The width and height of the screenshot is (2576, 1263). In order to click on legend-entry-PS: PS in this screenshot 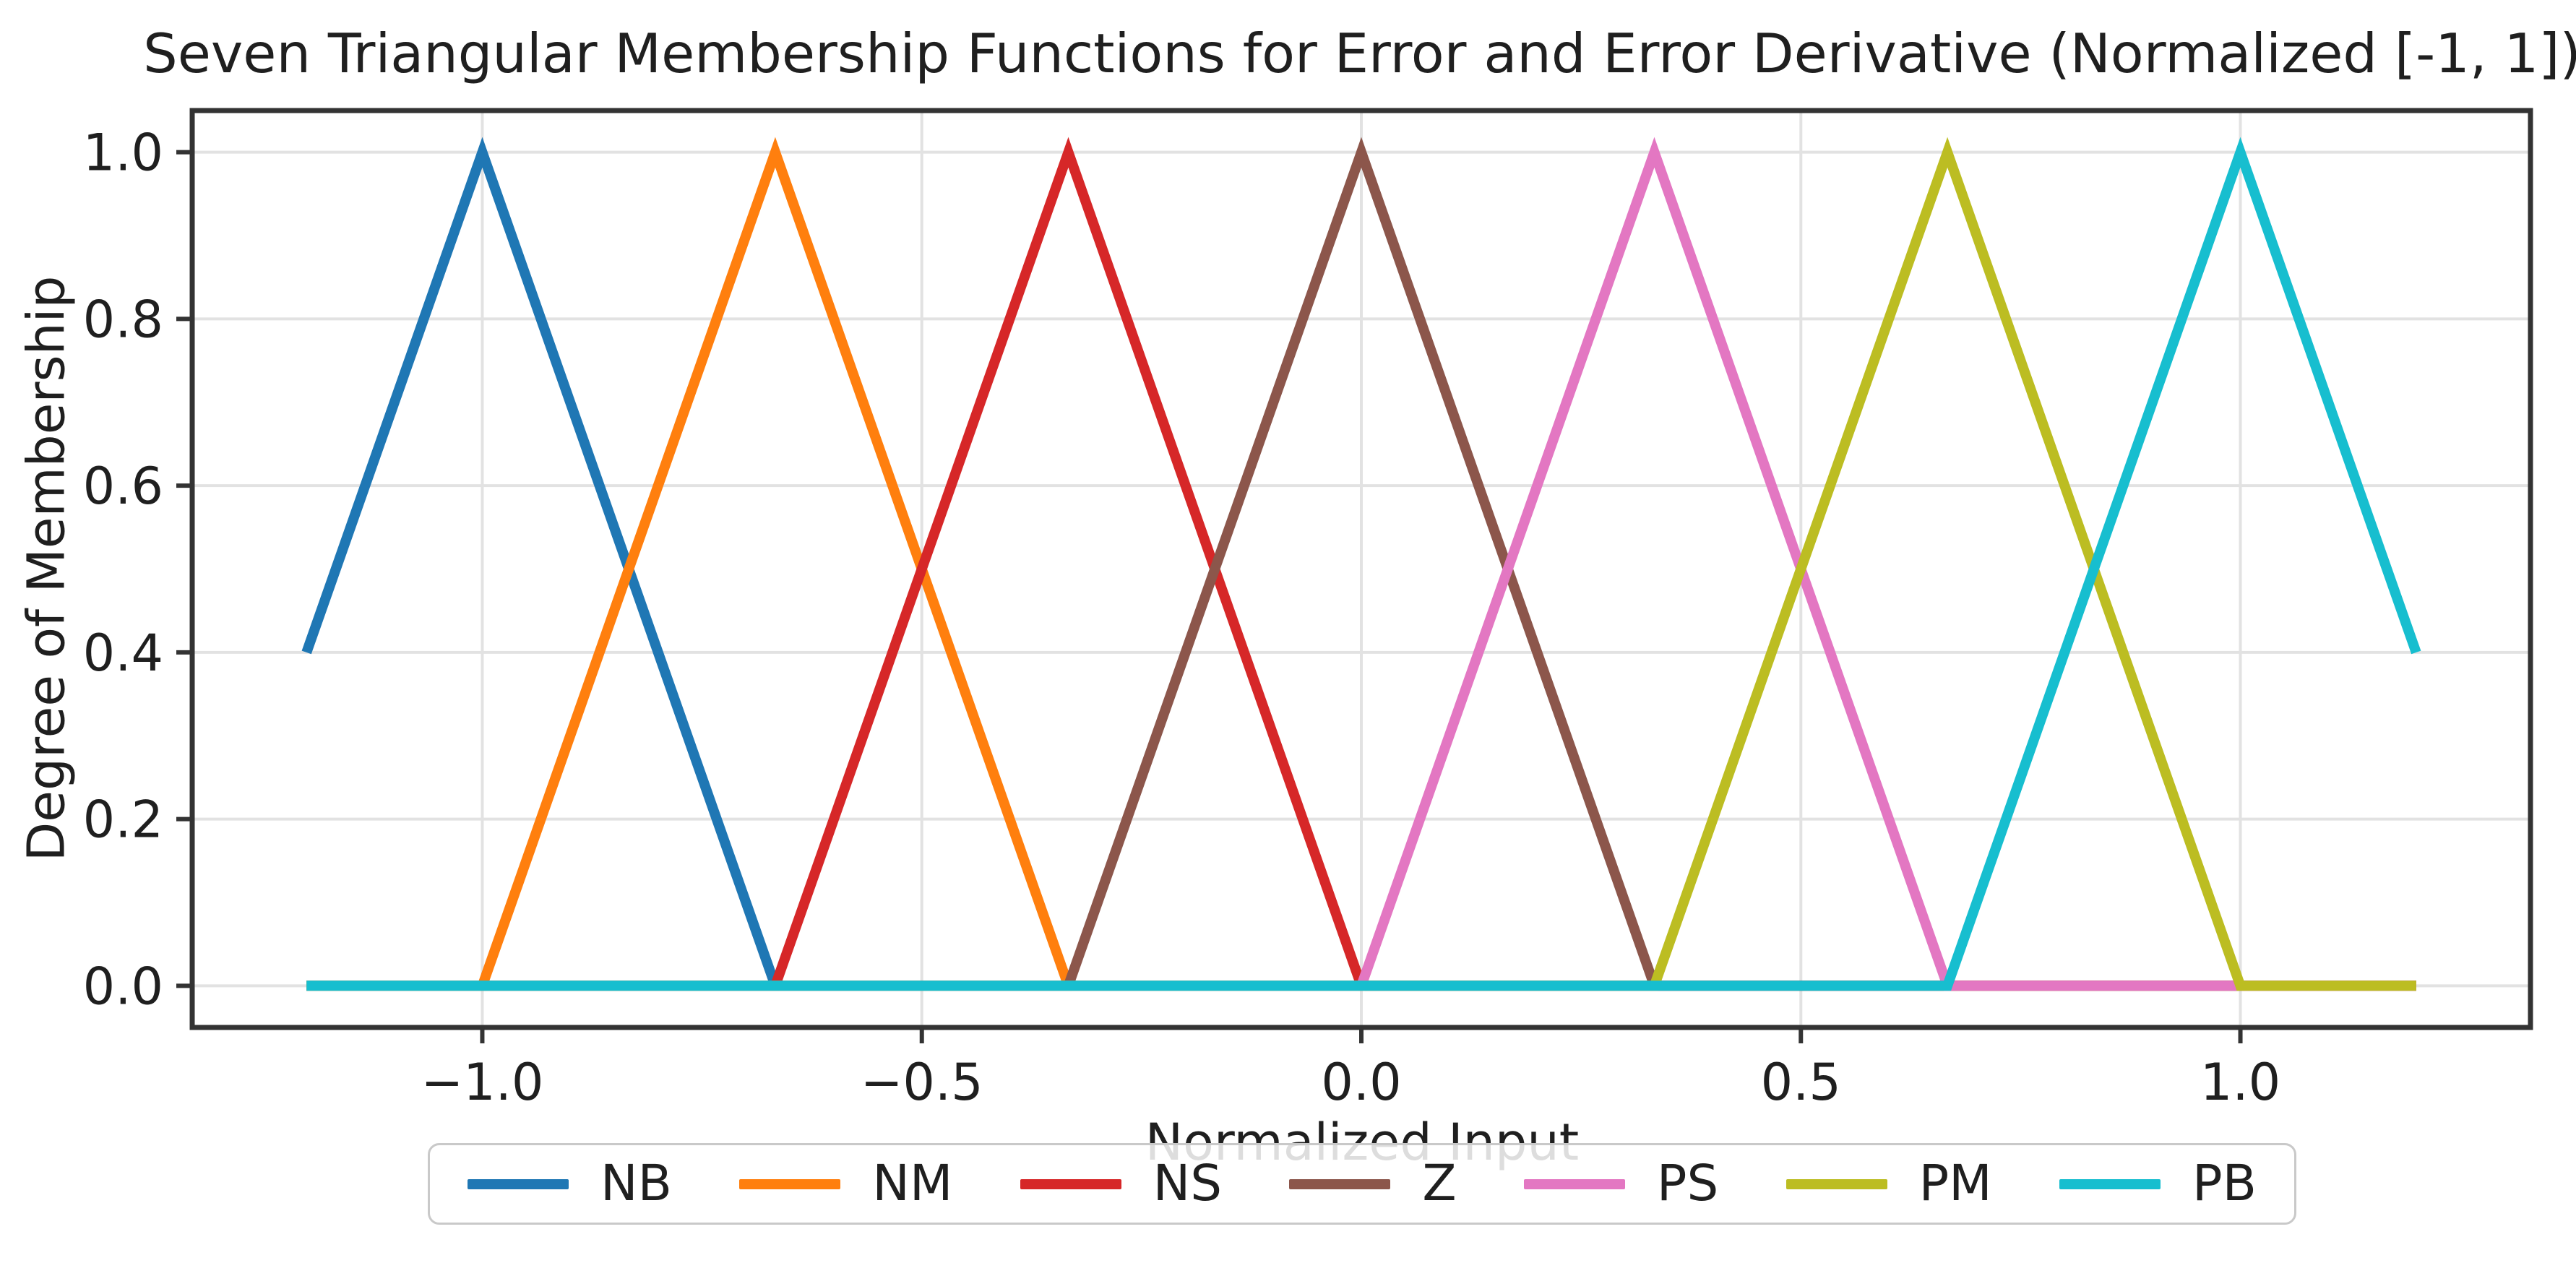, I will do `click(1621, 1183)`.